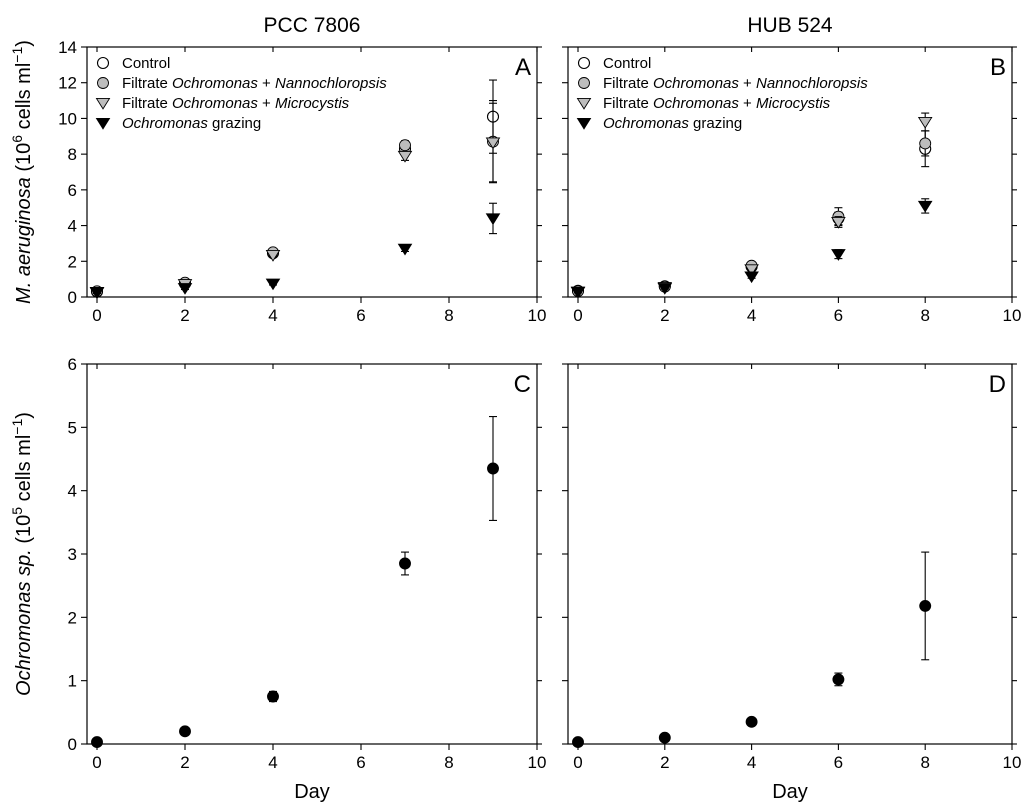 This screenshot has width=1025, height=812. I want to click on y-tick-label: 2, so click(72, 617).